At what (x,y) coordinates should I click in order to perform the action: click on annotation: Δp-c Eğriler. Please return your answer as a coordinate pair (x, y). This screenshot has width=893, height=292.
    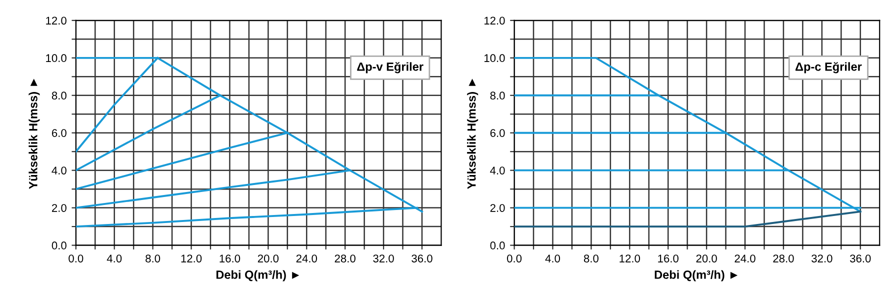
    Looking at the image, I should click on (829, 68).